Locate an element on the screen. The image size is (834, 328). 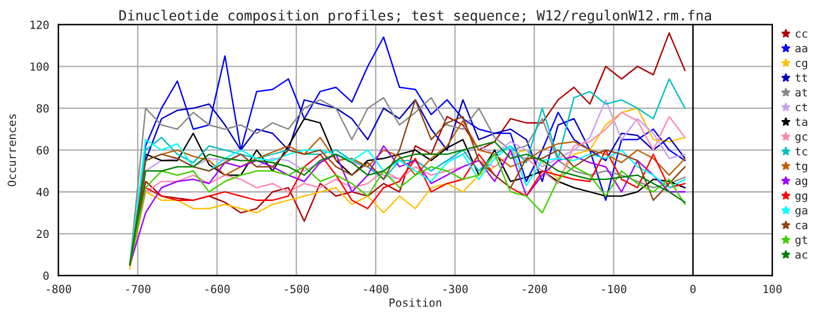
x-tick-label: -500 is located at coordinates (297, 289).